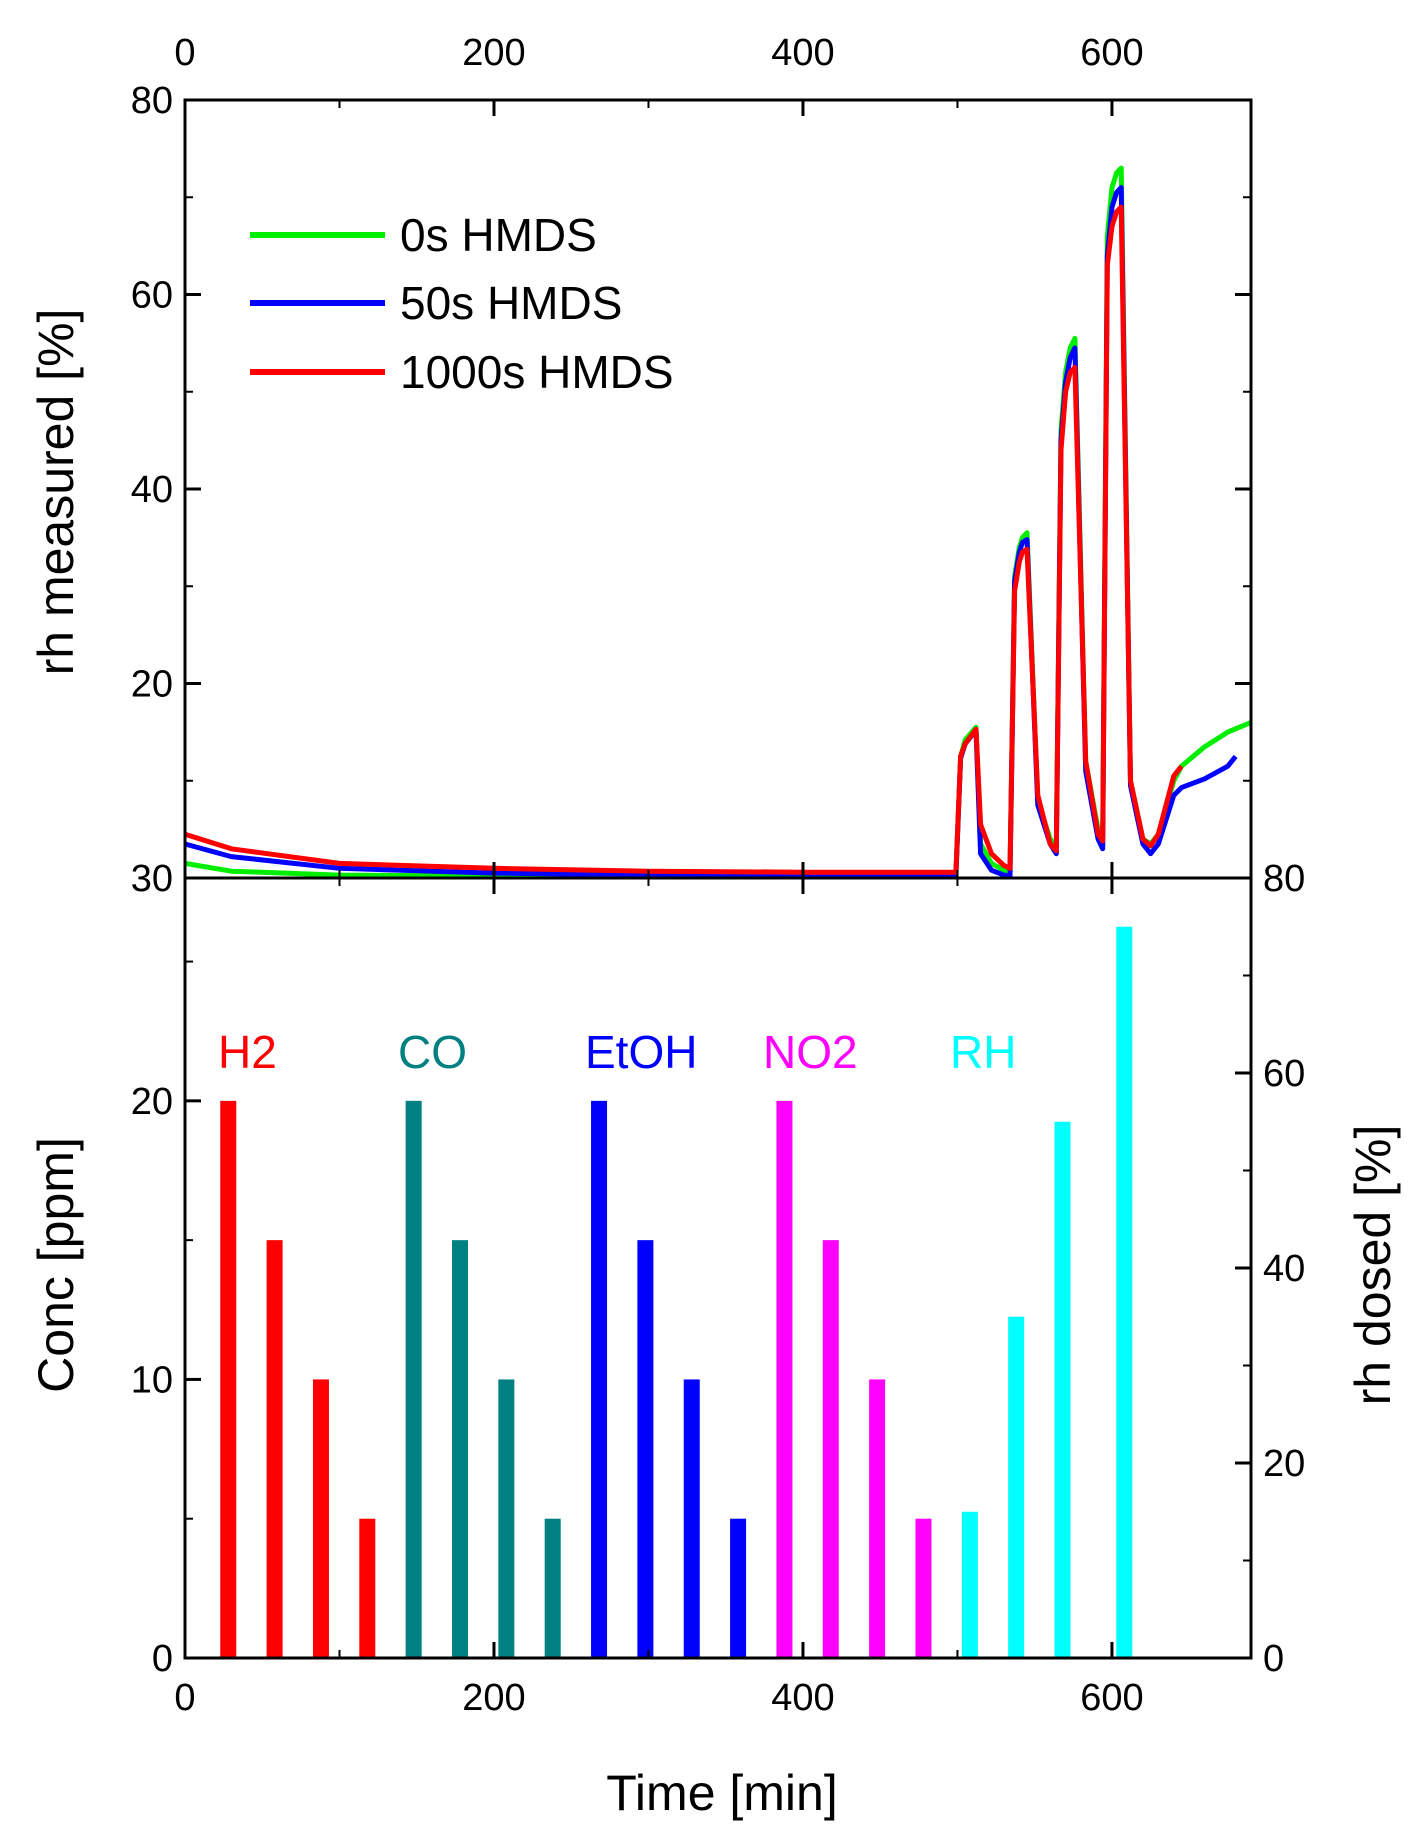  I want to click on top-y-tick-label: 80, so click(152, 101).